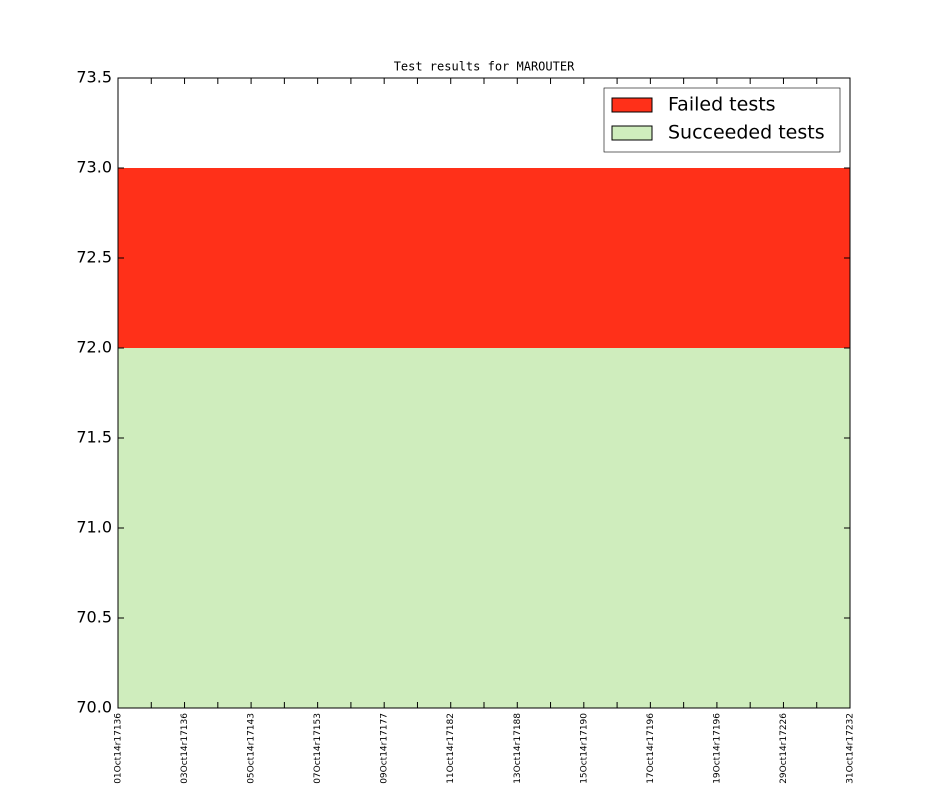  What do you see at coordinates (722, 105) in the screenshot?
I see `legend-label: Failed tests` at bounding box center [722, 105].